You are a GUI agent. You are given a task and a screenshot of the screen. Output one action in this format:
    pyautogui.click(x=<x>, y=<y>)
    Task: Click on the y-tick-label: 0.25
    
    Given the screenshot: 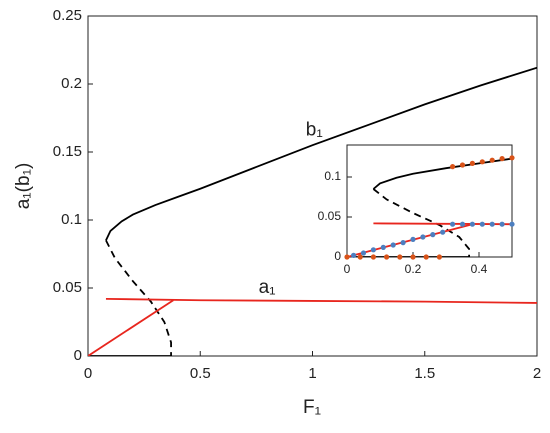 What is the action you would take?
    pyautogui.click(x=67, y=15)
    